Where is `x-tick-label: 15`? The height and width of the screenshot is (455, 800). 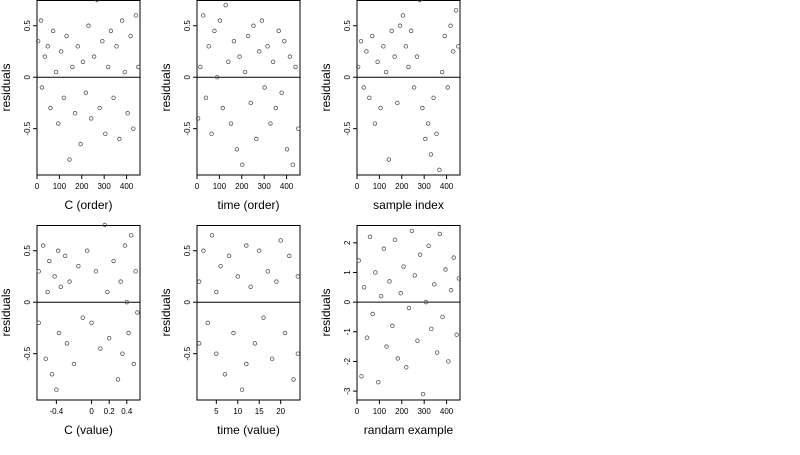
x-tick-label: 15 is located at coordinates (259, 411).